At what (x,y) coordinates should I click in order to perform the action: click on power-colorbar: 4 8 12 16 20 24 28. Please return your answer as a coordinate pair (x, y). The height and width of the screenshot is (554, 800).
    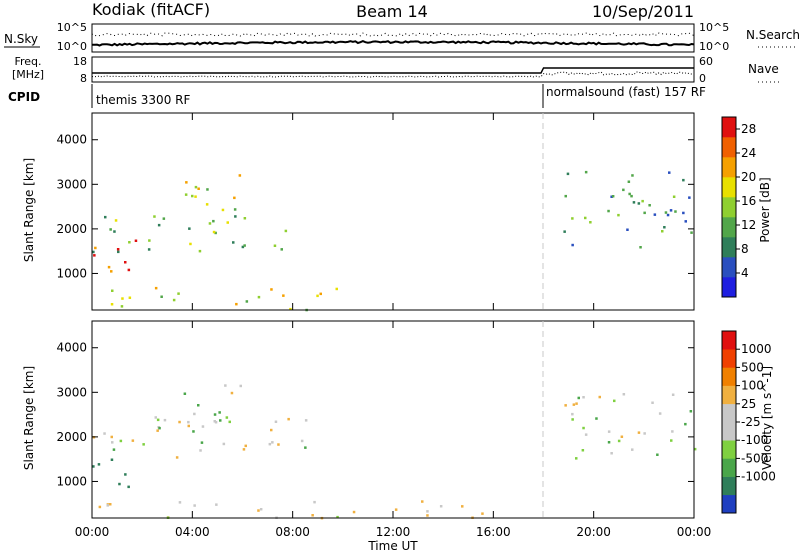
    Looking at the image, I should click on (738, 207).